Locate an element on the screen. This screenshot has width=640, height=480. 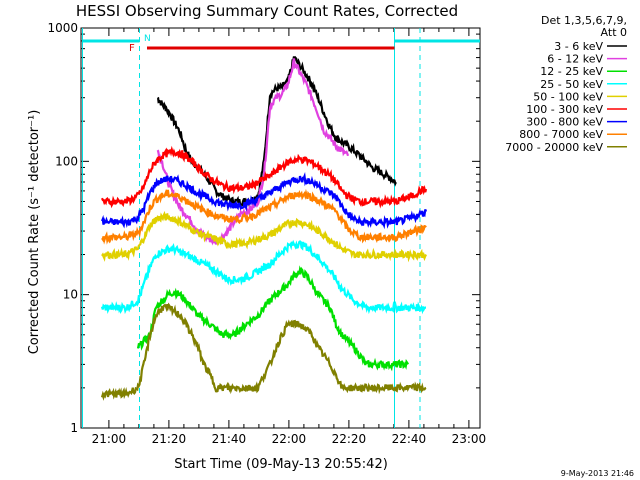
legend-entry-label: 25 - 50 keV is located at coordinates (571, 84).